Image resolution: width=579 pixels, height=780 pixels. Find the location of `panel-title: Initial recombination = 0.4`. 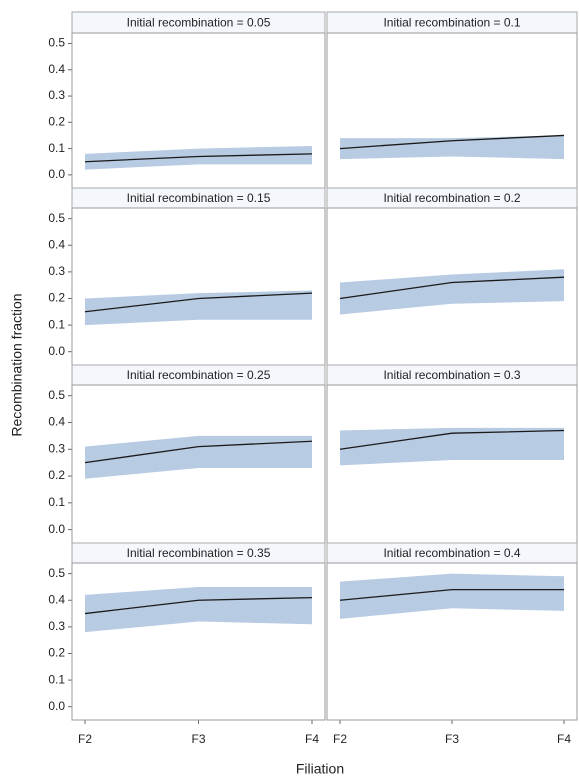

panel-title: Initial recombination = 0.4 is located at coordinates (451, 553).